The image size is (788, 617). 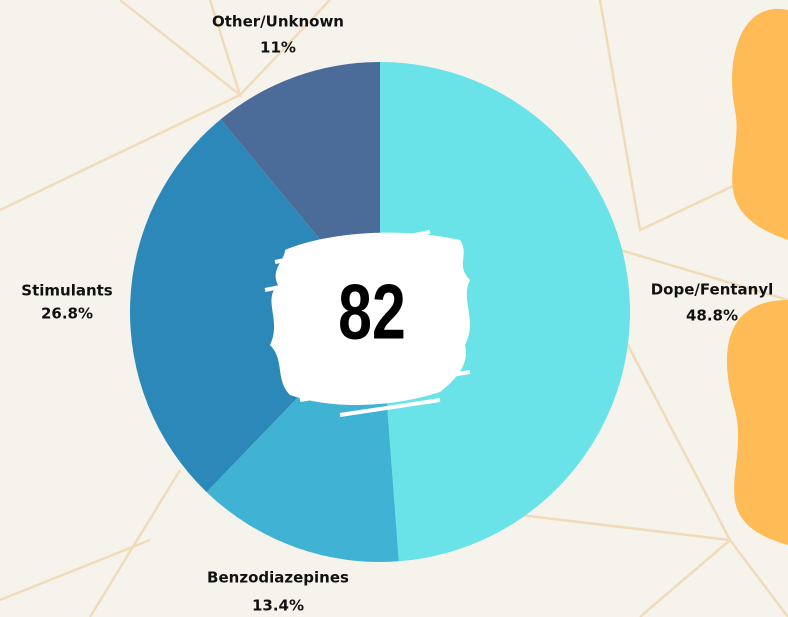 What do you see at coordinates (278, 48) in the screenshot?
I see `slice-value-label: 11%` at bounding box center [278, 48].